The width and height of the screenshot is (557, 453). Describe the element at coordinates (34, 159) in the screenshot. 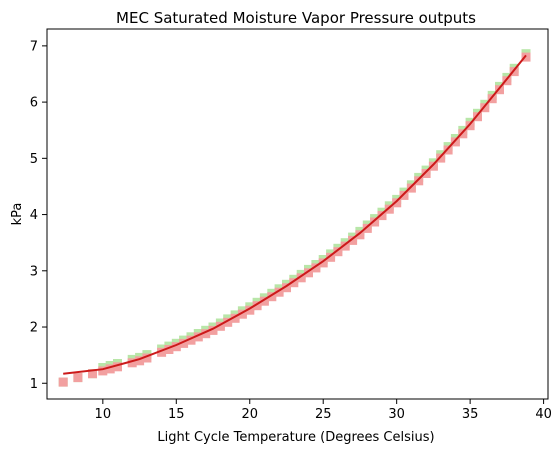

I see `y-tick-label: 5` at that location.